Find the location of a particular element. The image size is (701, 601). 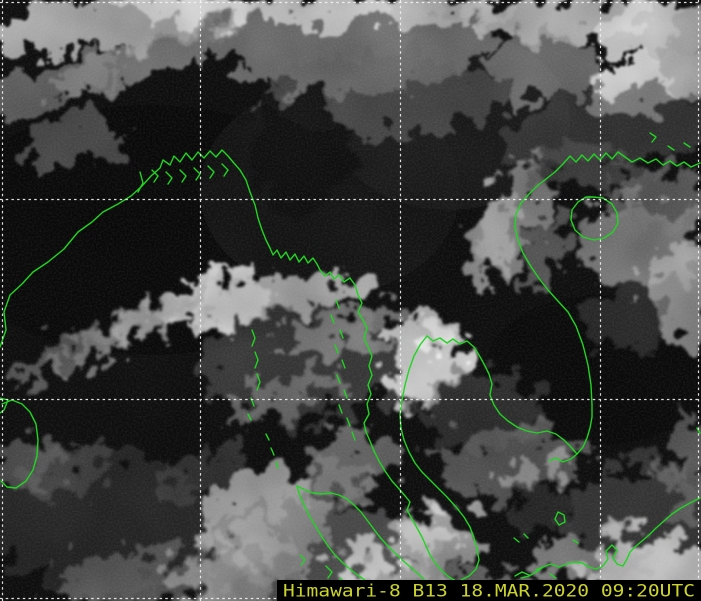

coastline-andaman-nicobar is located at coordinates (263, 399).